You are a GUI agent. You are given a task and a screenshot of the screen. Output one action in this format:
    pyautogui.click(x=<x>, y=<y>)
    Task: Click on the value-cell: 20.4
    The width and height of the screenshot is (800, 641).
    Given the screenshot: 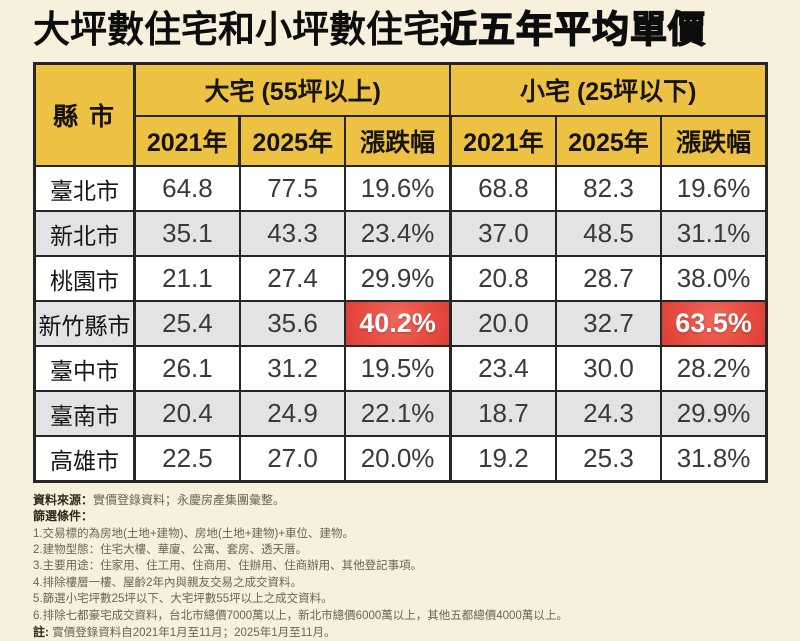 What is the action you would take?
    pyautogui.click(x=187, y=414)
    